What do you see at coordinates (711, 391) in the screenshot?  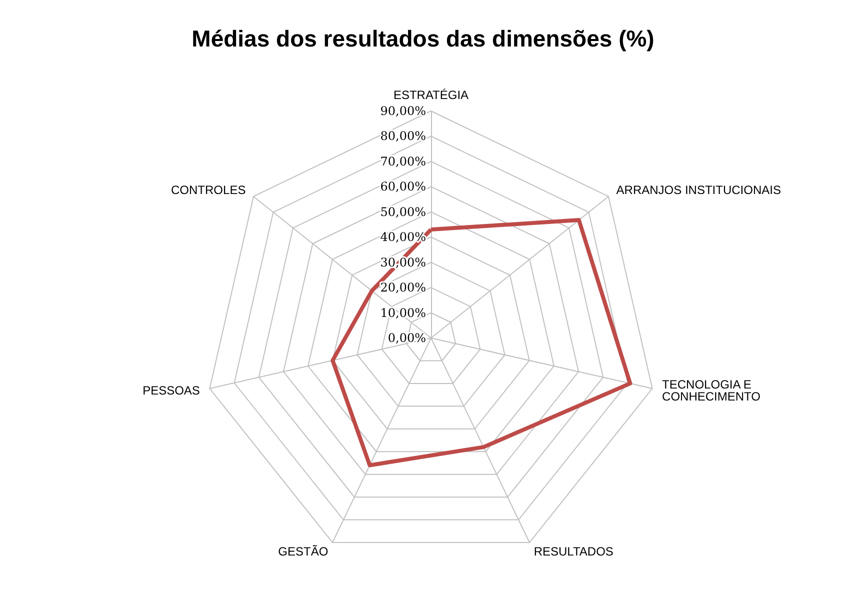 I see `spoke-label: TECNOLOGIA E CONHECIMENTO` at bounding box center [711, 391].